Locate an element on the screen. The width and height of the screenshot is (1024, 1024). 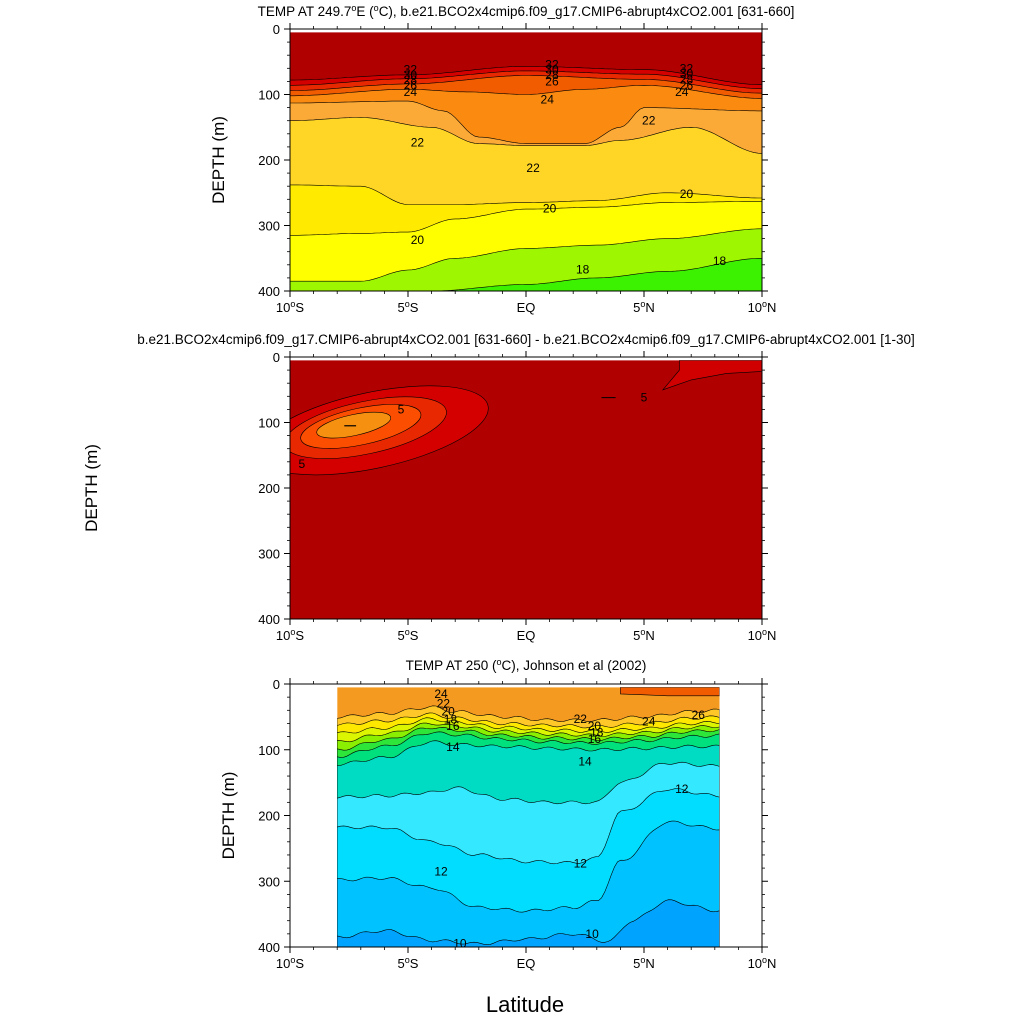
title-degree-symbol: o is located at coordinates (376, 8).